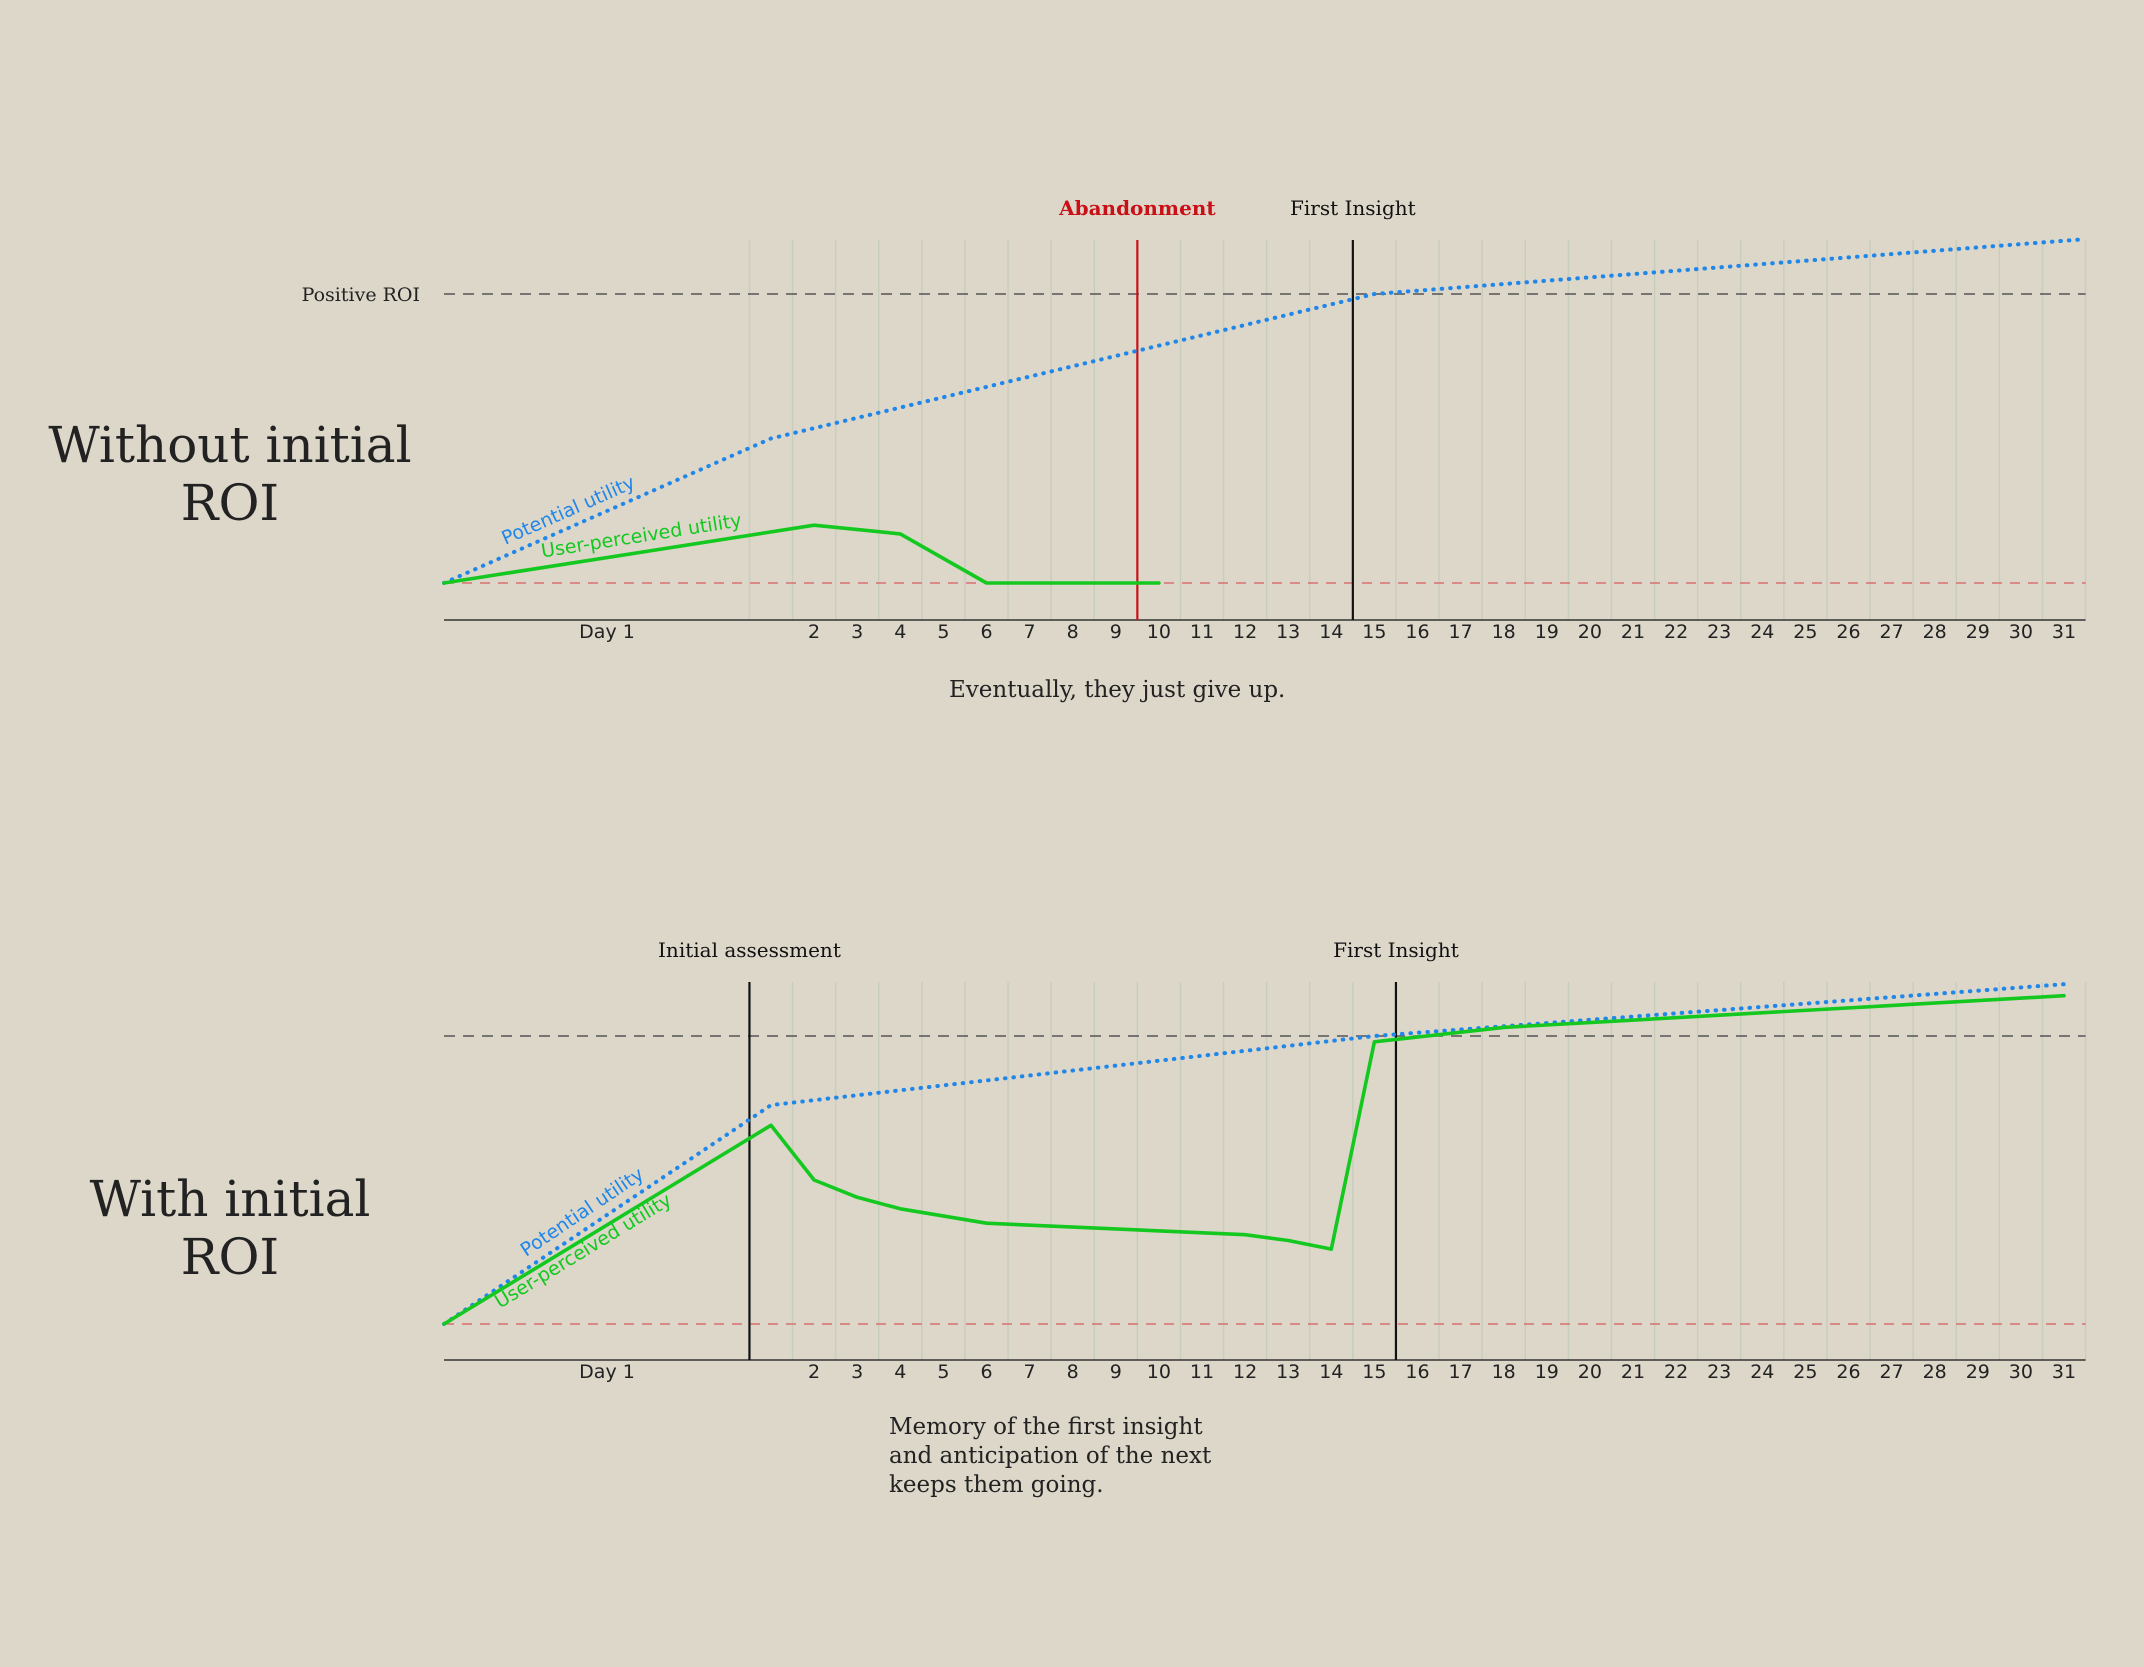  What do you see at coordinates (1046, 1427) in the screenshot?
I see `caption-line: Memory of the first insight` at bounding box center [1046, 1427].